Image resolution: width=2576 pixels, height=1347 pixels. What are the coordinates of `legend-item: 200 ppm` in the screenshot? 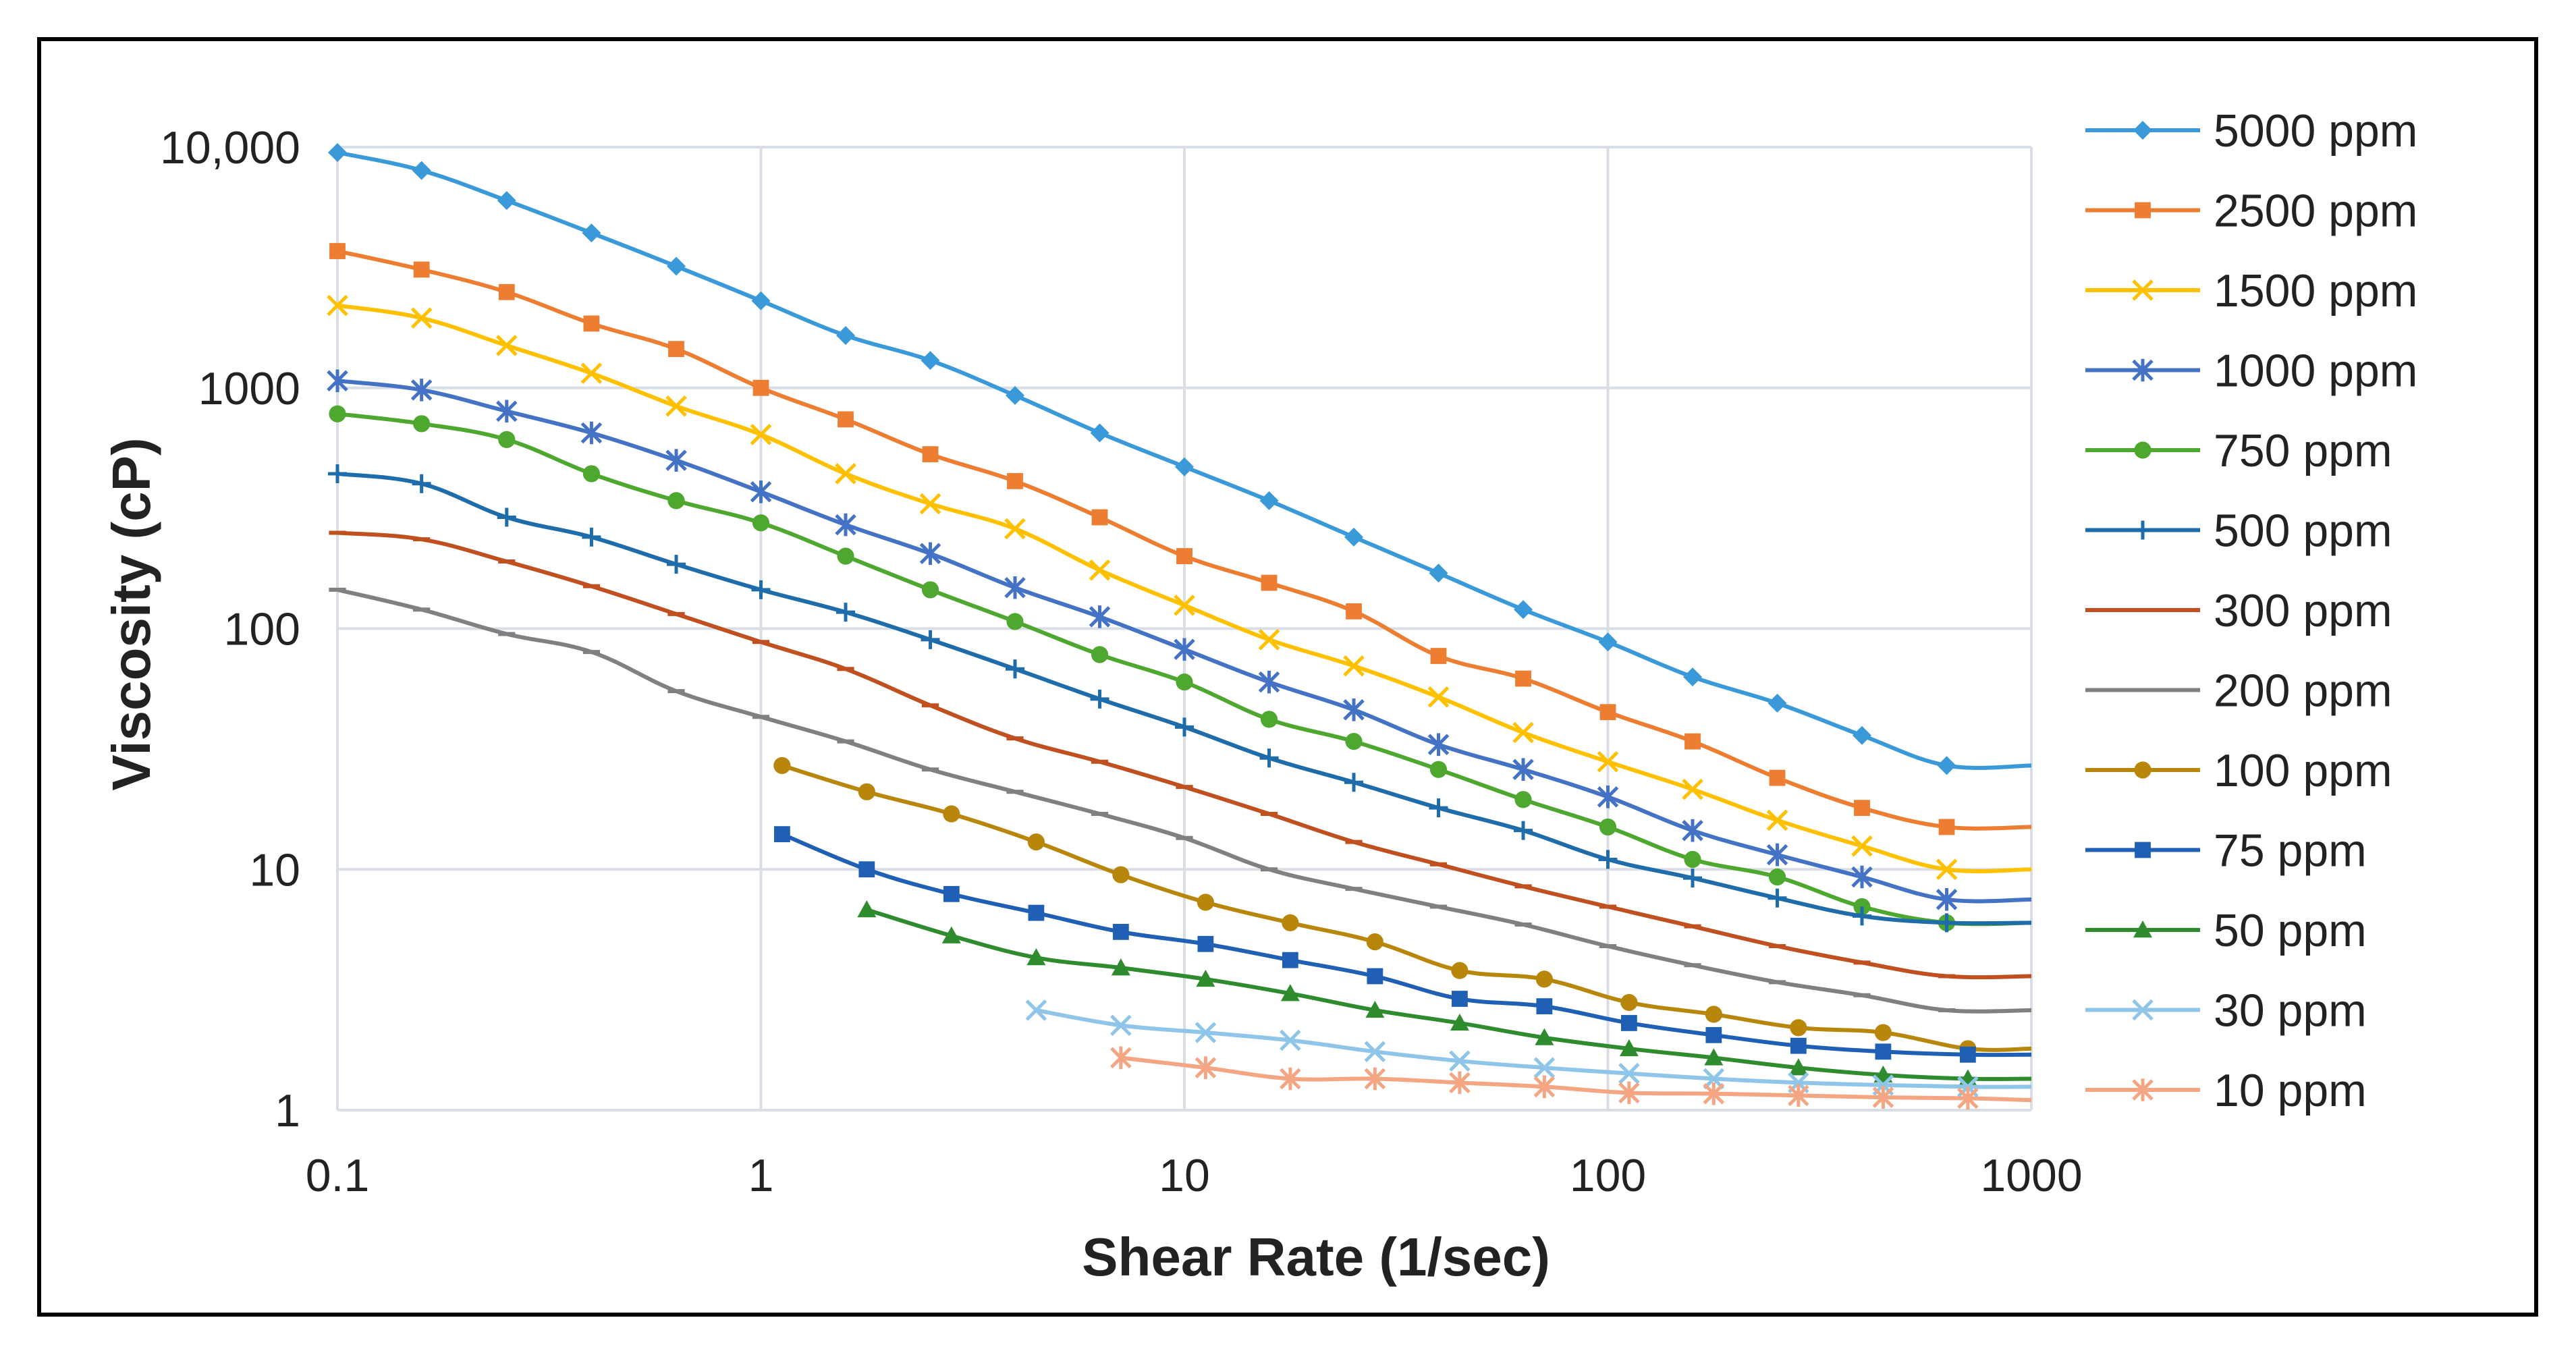 It's located at (2238, 691).